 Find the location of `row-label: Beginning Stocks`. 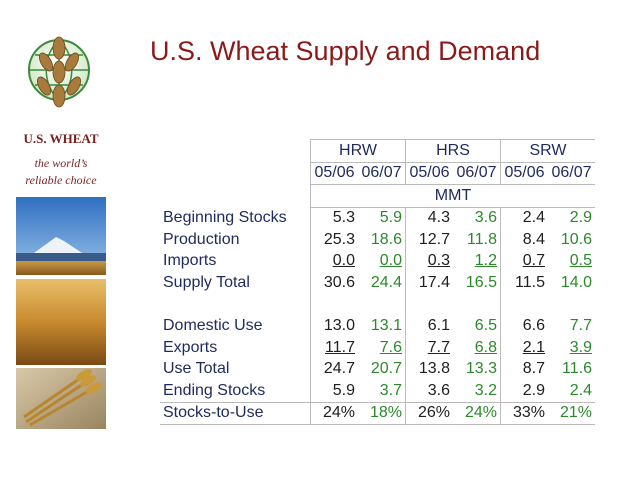

row-label: Beginning Stocks is located at coordinates (225, 217).